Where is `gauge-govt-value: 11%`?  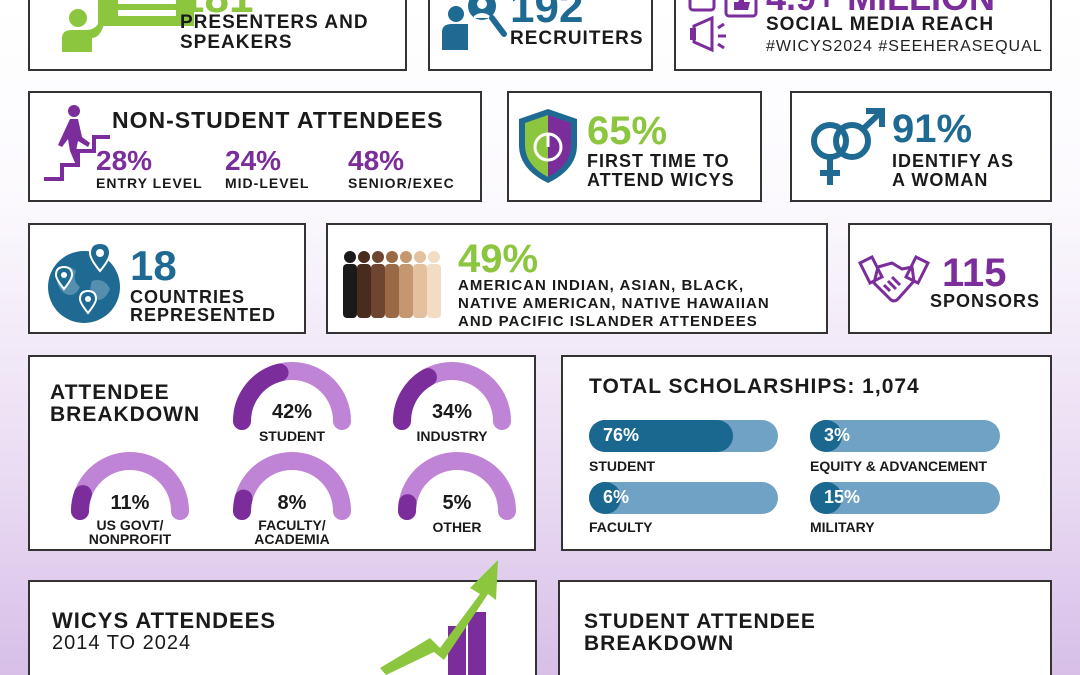 gauge-govt-value: 11% is located at coordinates (130, 503).